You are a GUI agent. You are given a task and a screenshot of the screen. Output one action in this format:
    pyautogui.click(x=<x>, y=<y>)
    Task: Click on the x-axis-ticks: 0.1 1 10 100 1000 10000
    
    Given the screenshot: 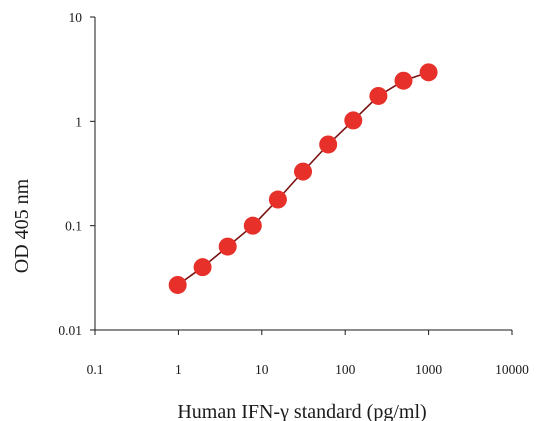 What is the action you would take?
    pyautogui.click(x=308, y=353)
    